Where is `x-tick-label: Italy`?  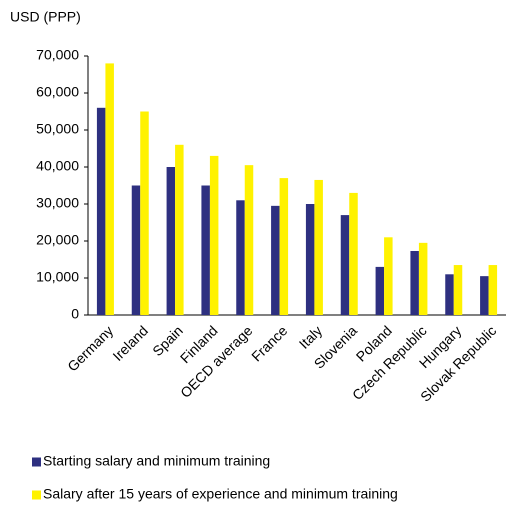 x-tick-label: Italy is located at coordinates (310, 336).